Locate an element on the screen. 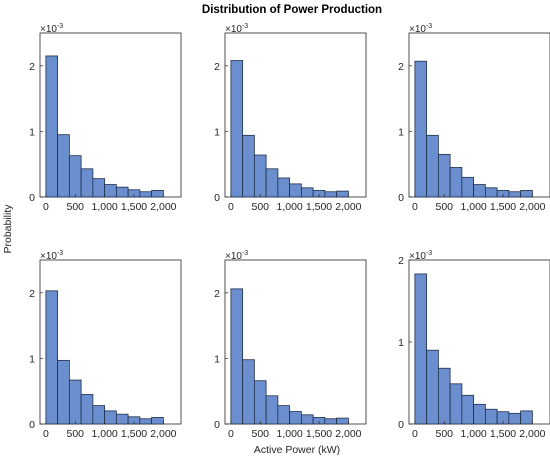  histogram-panel-3: 0 500 1,000 1,500 2,000 0 1 2 ×10-3 is located at coordinates (474, 118).